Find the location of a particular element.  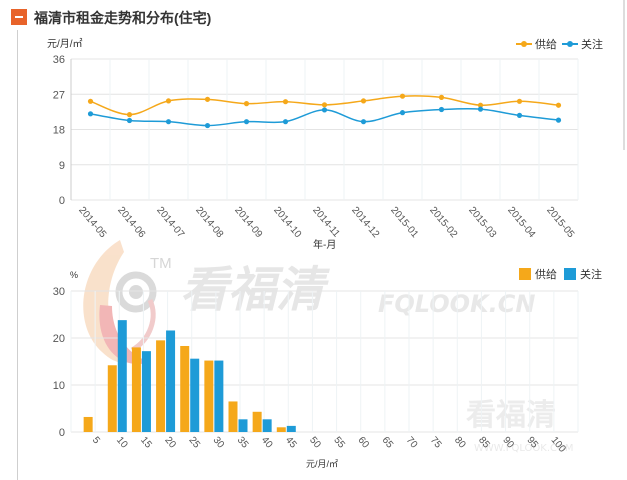

line-x-tick-label: 2015-04 is located at coordinates (521, 223).